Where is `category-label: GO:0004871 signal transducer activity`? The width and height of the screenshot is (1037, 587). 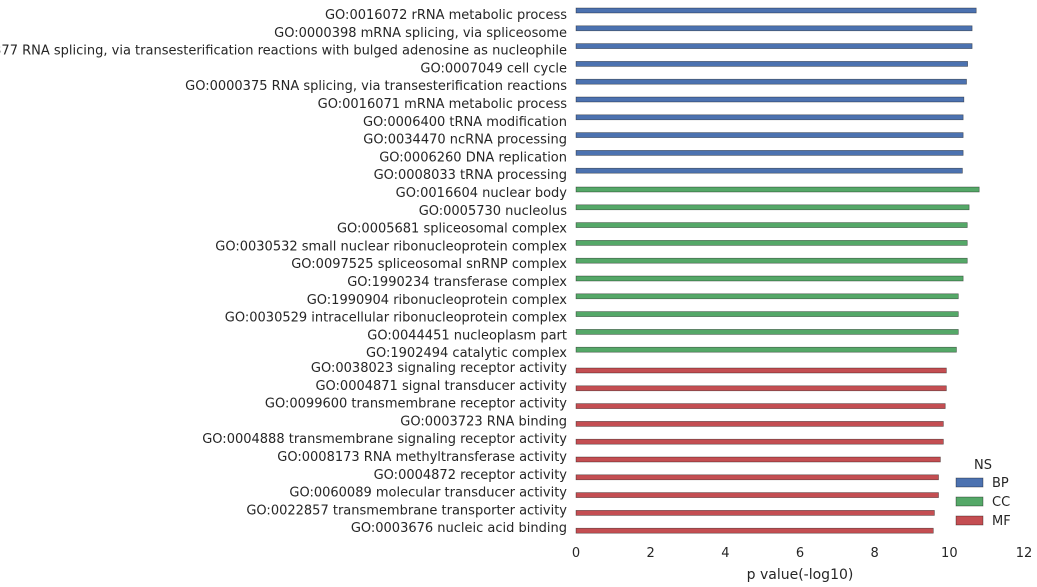
category-label: GO:0004871 signal transducer activity is located at coordinates (441, 386).